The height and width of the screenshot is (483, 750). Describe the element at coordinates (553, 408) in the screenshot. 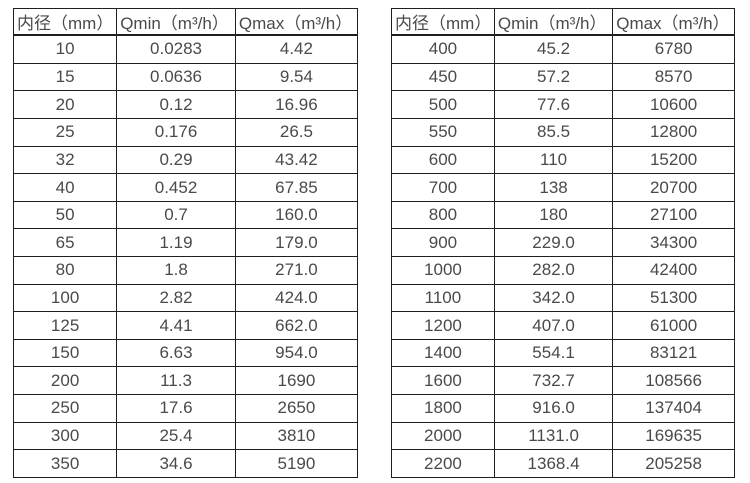

I see `cell-qmin: 916.0` at that location.